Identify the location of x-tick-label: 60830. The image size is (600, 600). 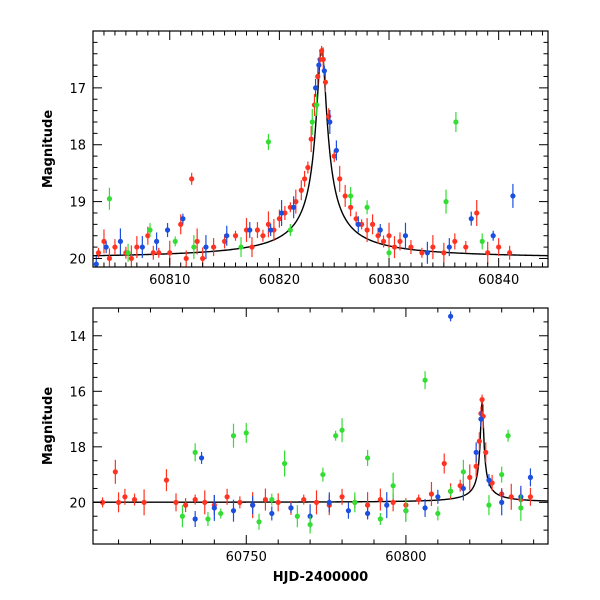
(388, 280).